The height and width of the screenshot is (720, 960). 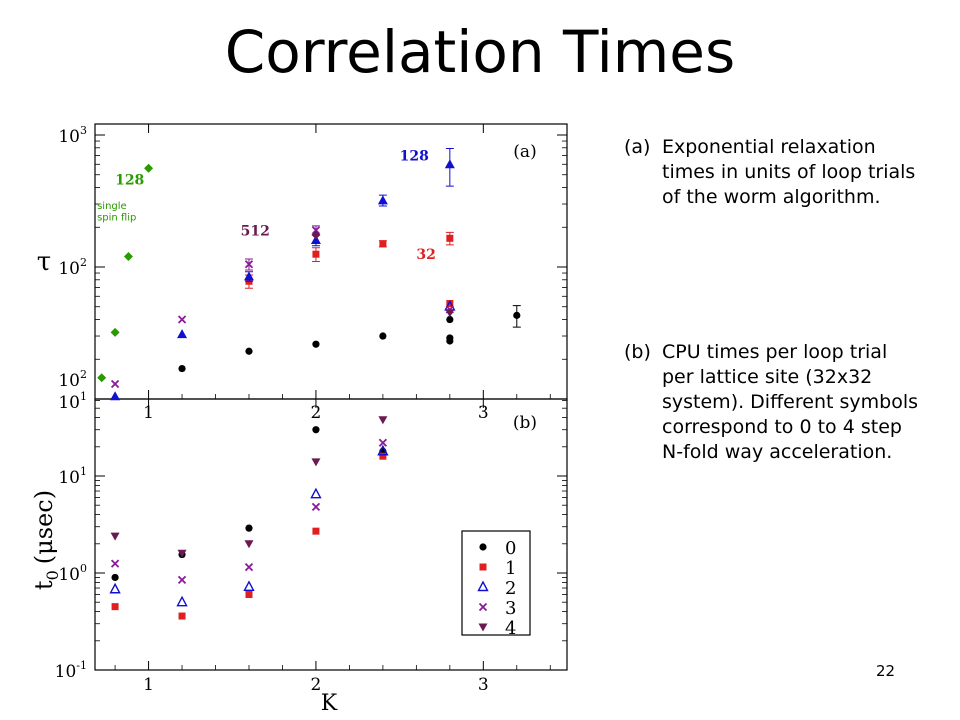 I want to click on ylabel-unit: (μsec), so click(x=44, y=527).